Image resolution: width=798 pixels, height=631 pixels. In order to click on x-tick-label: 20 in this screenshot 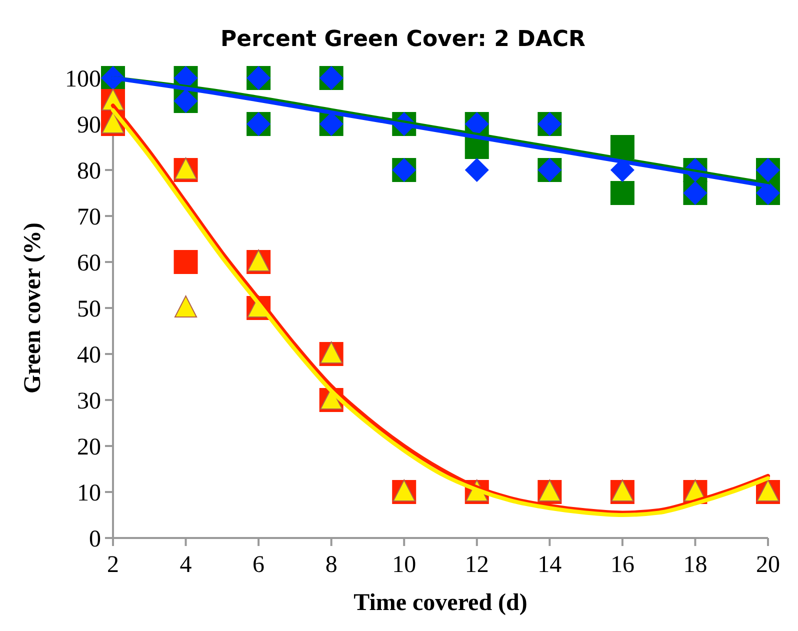, I will do `click(768, 565)`.